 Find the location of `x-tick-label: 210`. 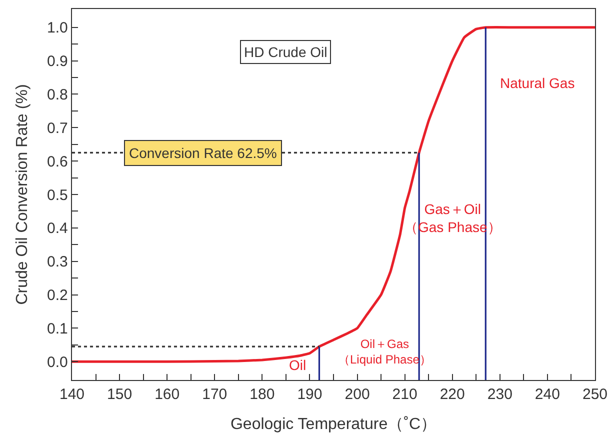

x-tick-label: 210 is located at coordinates (405, 395).